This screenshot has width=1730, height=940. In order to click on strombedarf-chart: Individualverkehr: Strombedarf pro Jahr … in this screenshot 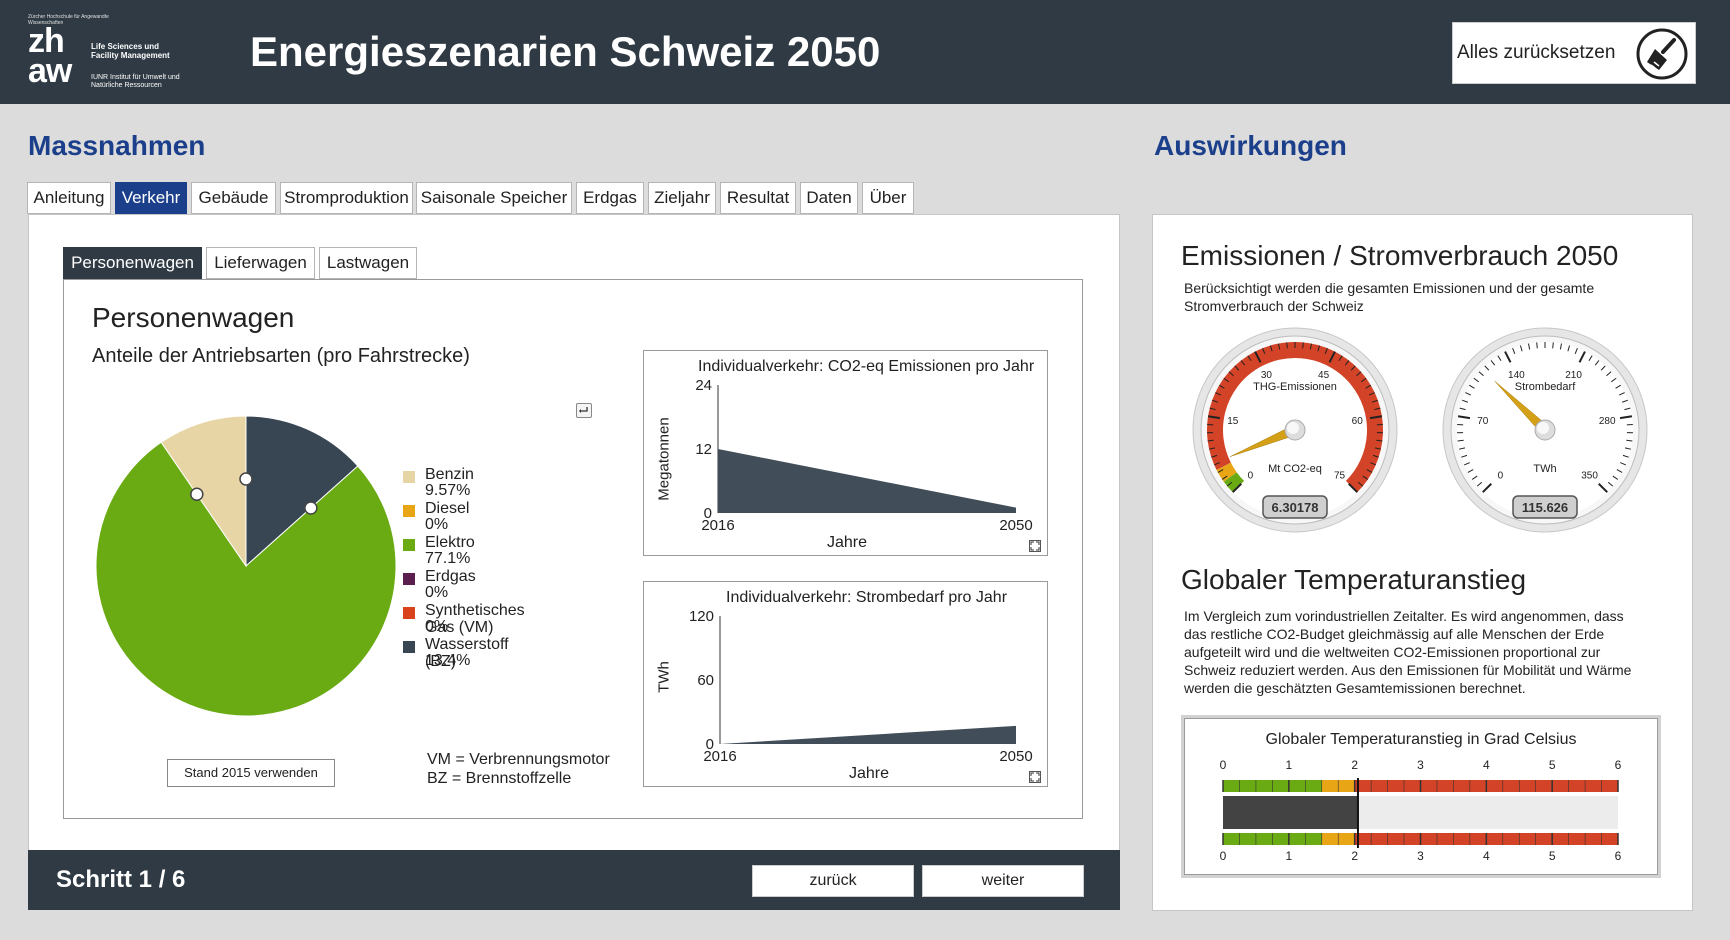, I will do `click(845, 684)`.